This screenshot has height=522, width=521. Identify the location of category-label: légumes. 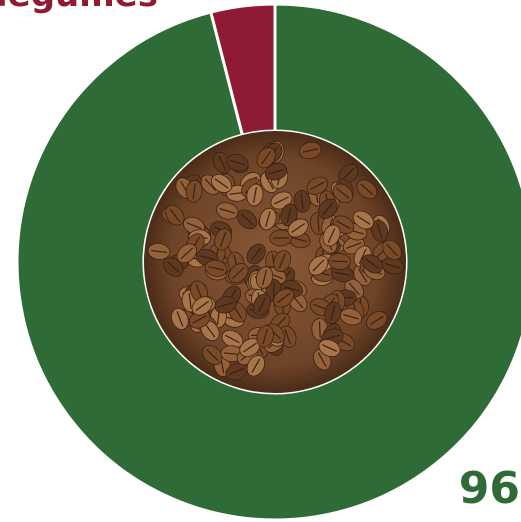
(79, 7).